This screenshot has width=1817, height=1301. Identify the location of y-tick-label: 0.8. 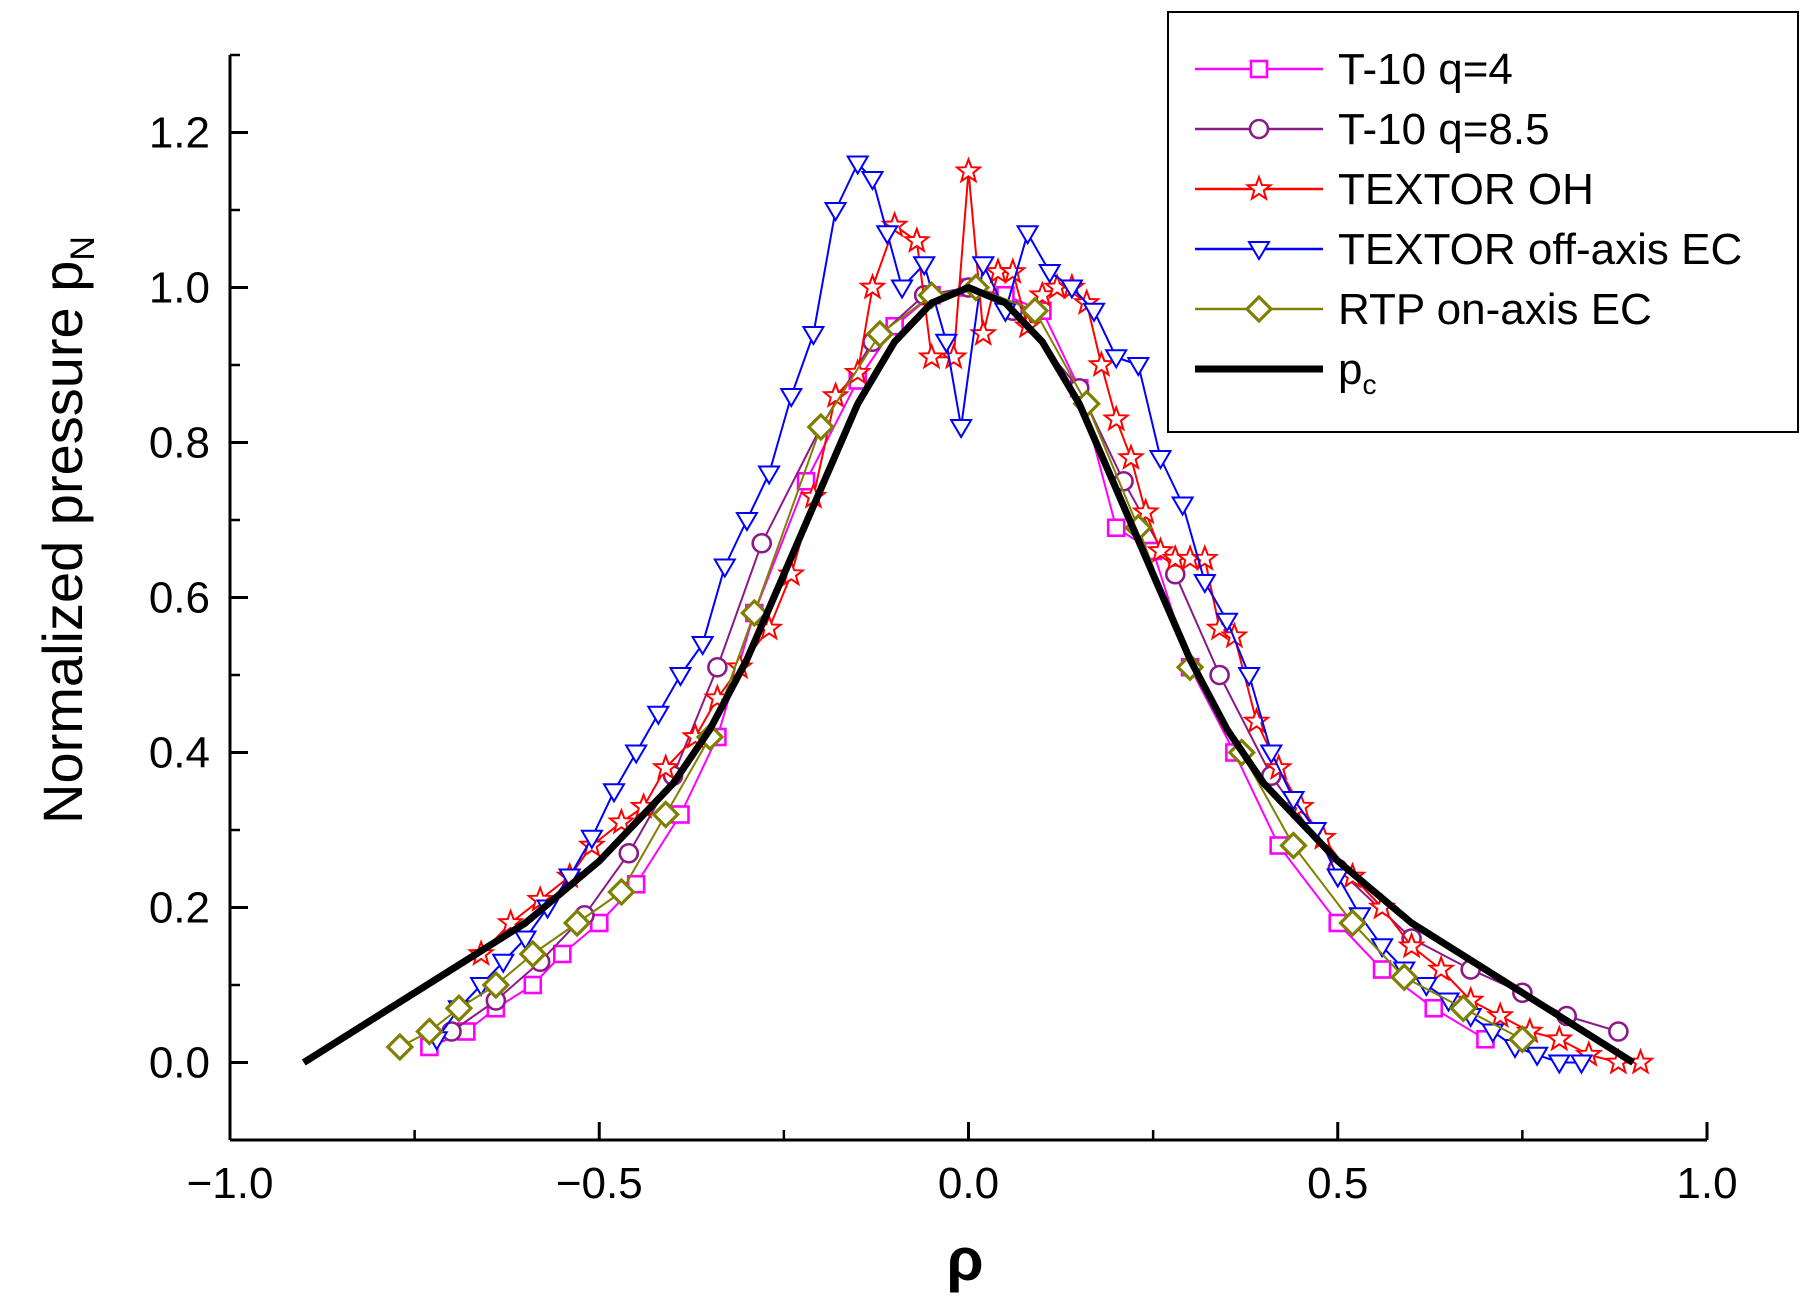
(179, 443).